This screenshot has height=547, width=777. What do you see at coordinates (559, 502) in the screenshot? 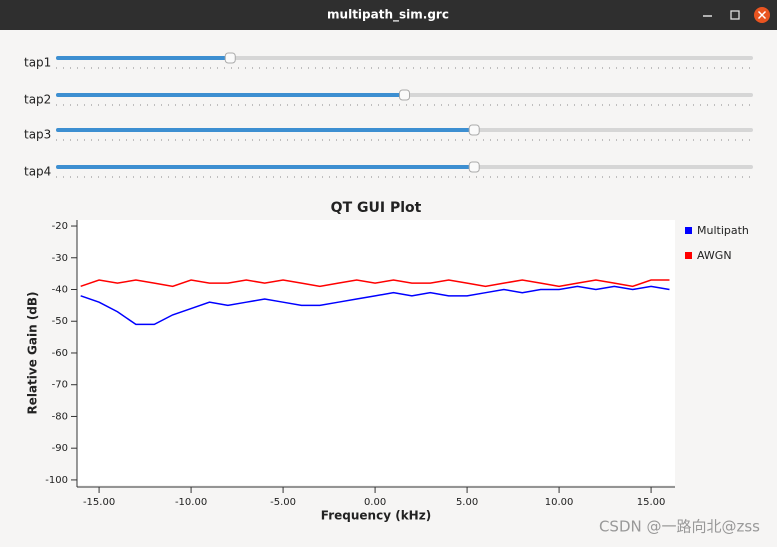
I see `x-tick-label: 10.00` at bounding box center [559, 502].